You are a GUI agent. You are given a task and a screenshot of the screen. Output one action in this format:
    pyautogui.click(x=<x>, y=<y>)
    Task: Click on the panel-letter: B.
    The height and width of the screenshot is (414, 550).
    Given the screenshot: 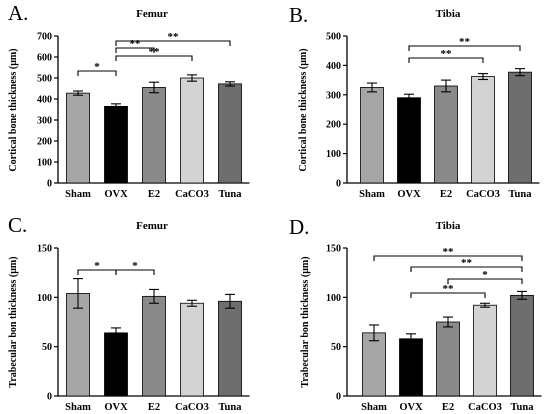 What is the action you would take?
    pyautogui.click(x=298, y=15)
    